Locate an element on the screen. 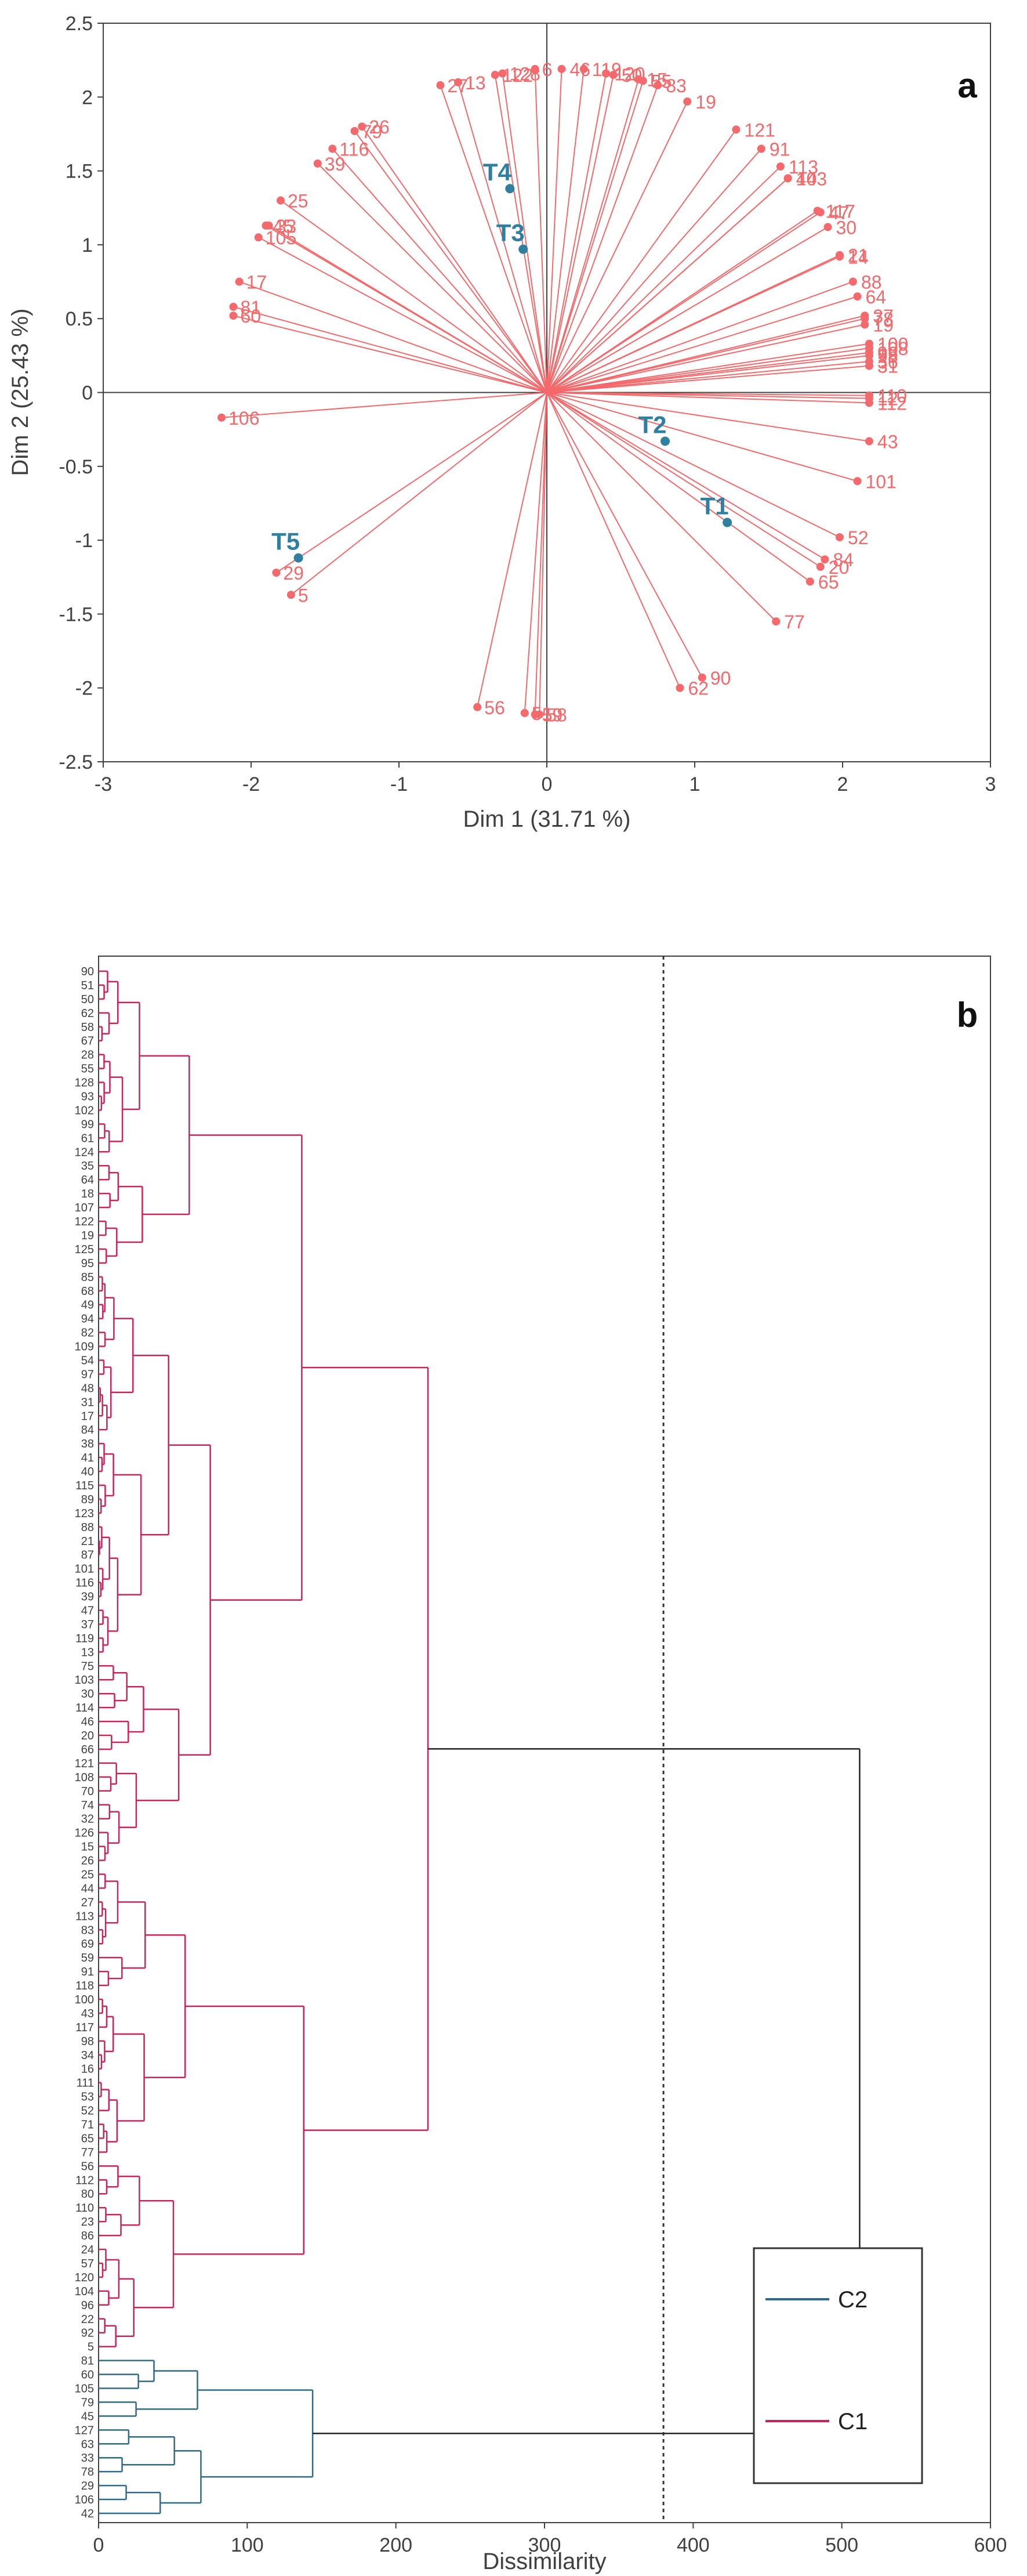  leaf-label: 49 is located at coordinates (87, 1305).